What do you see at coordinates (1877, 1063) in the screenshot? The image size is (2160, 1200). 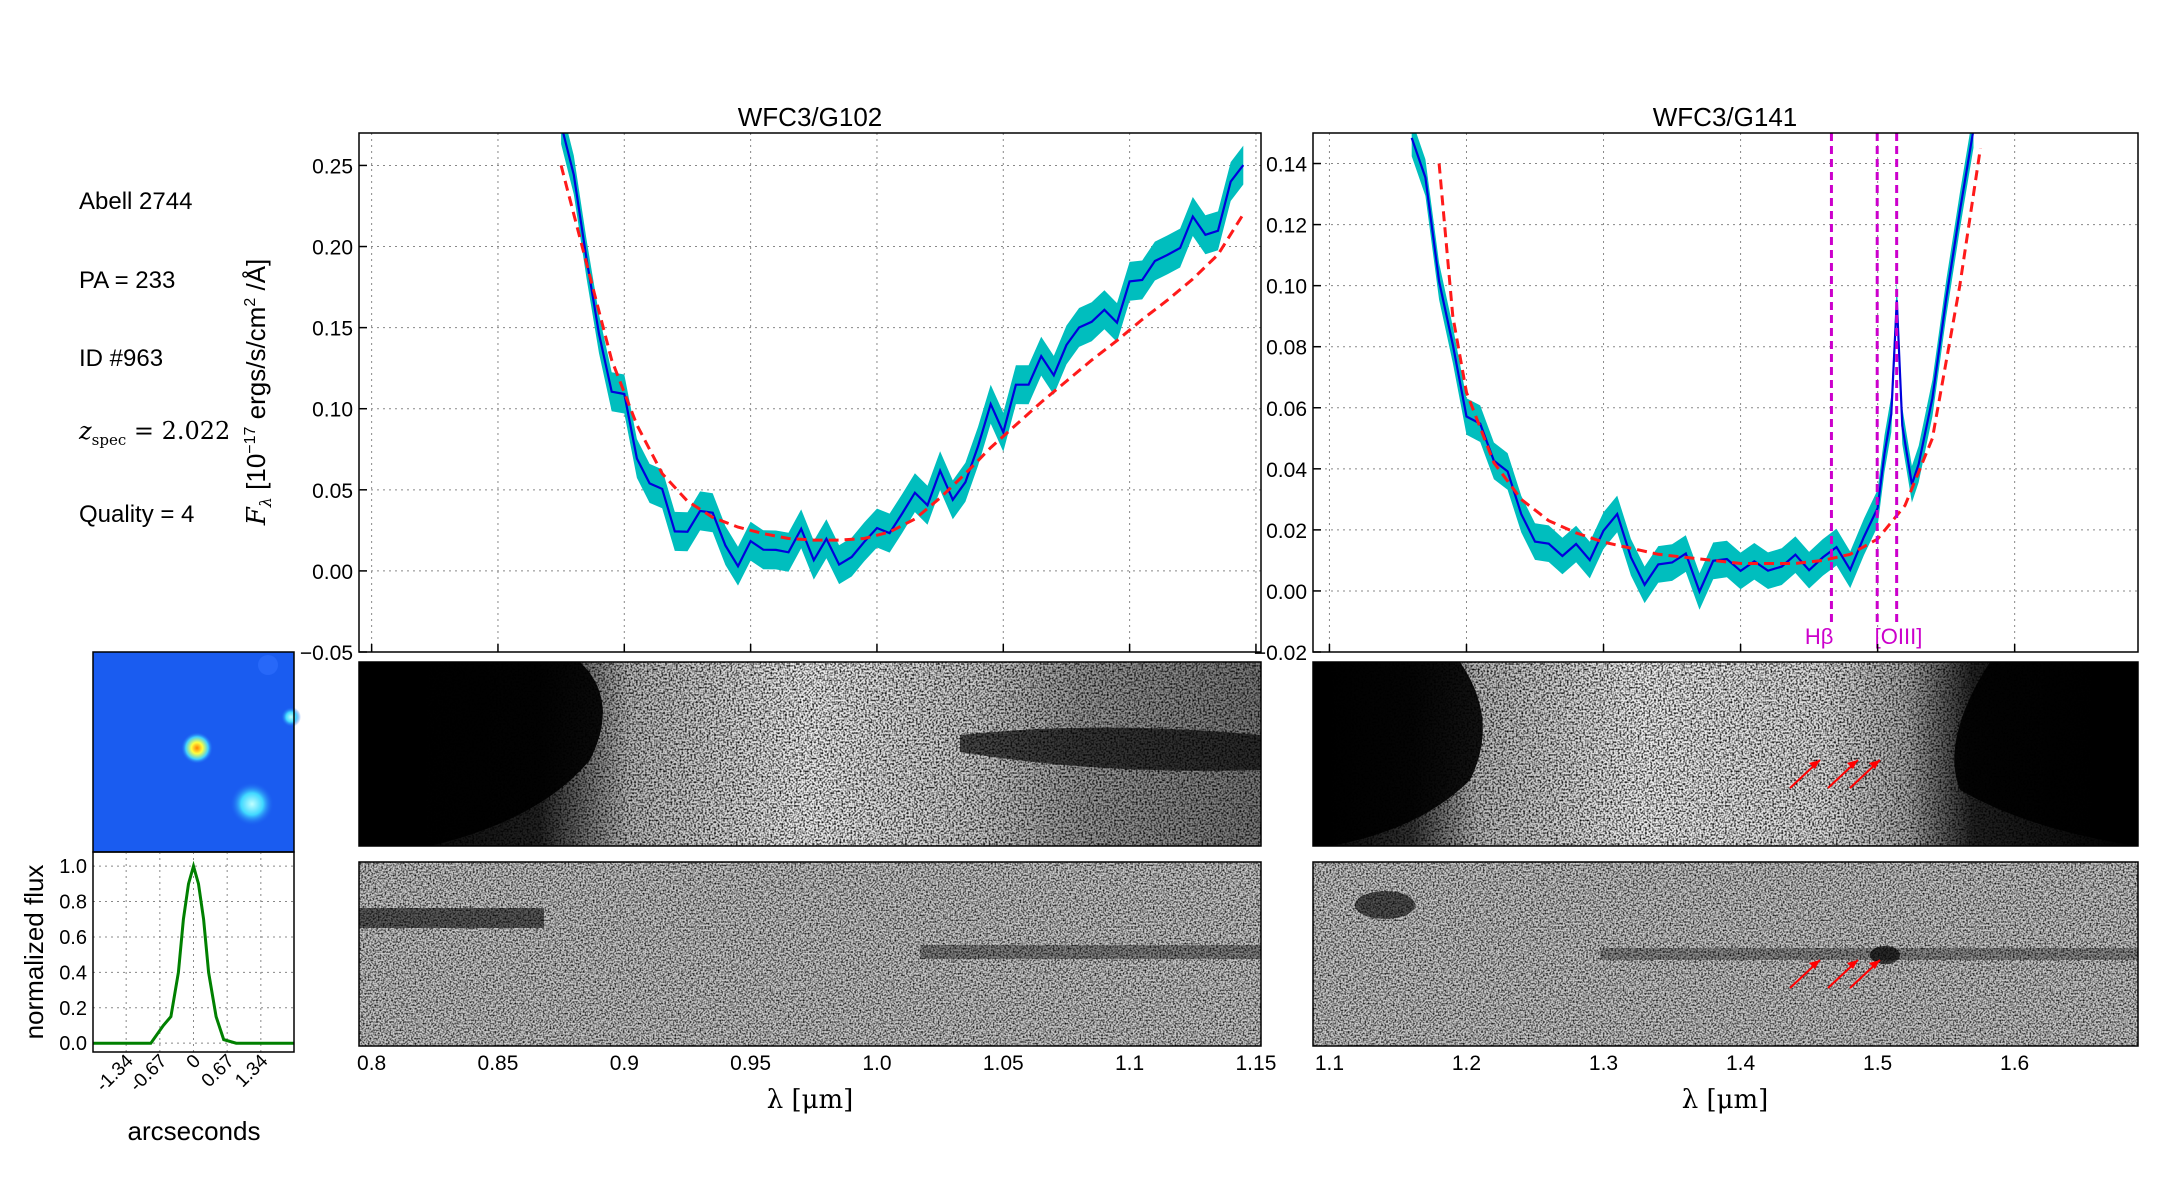 I see `x-tick-label: 1.5` at bounding box center [1877, 1063].